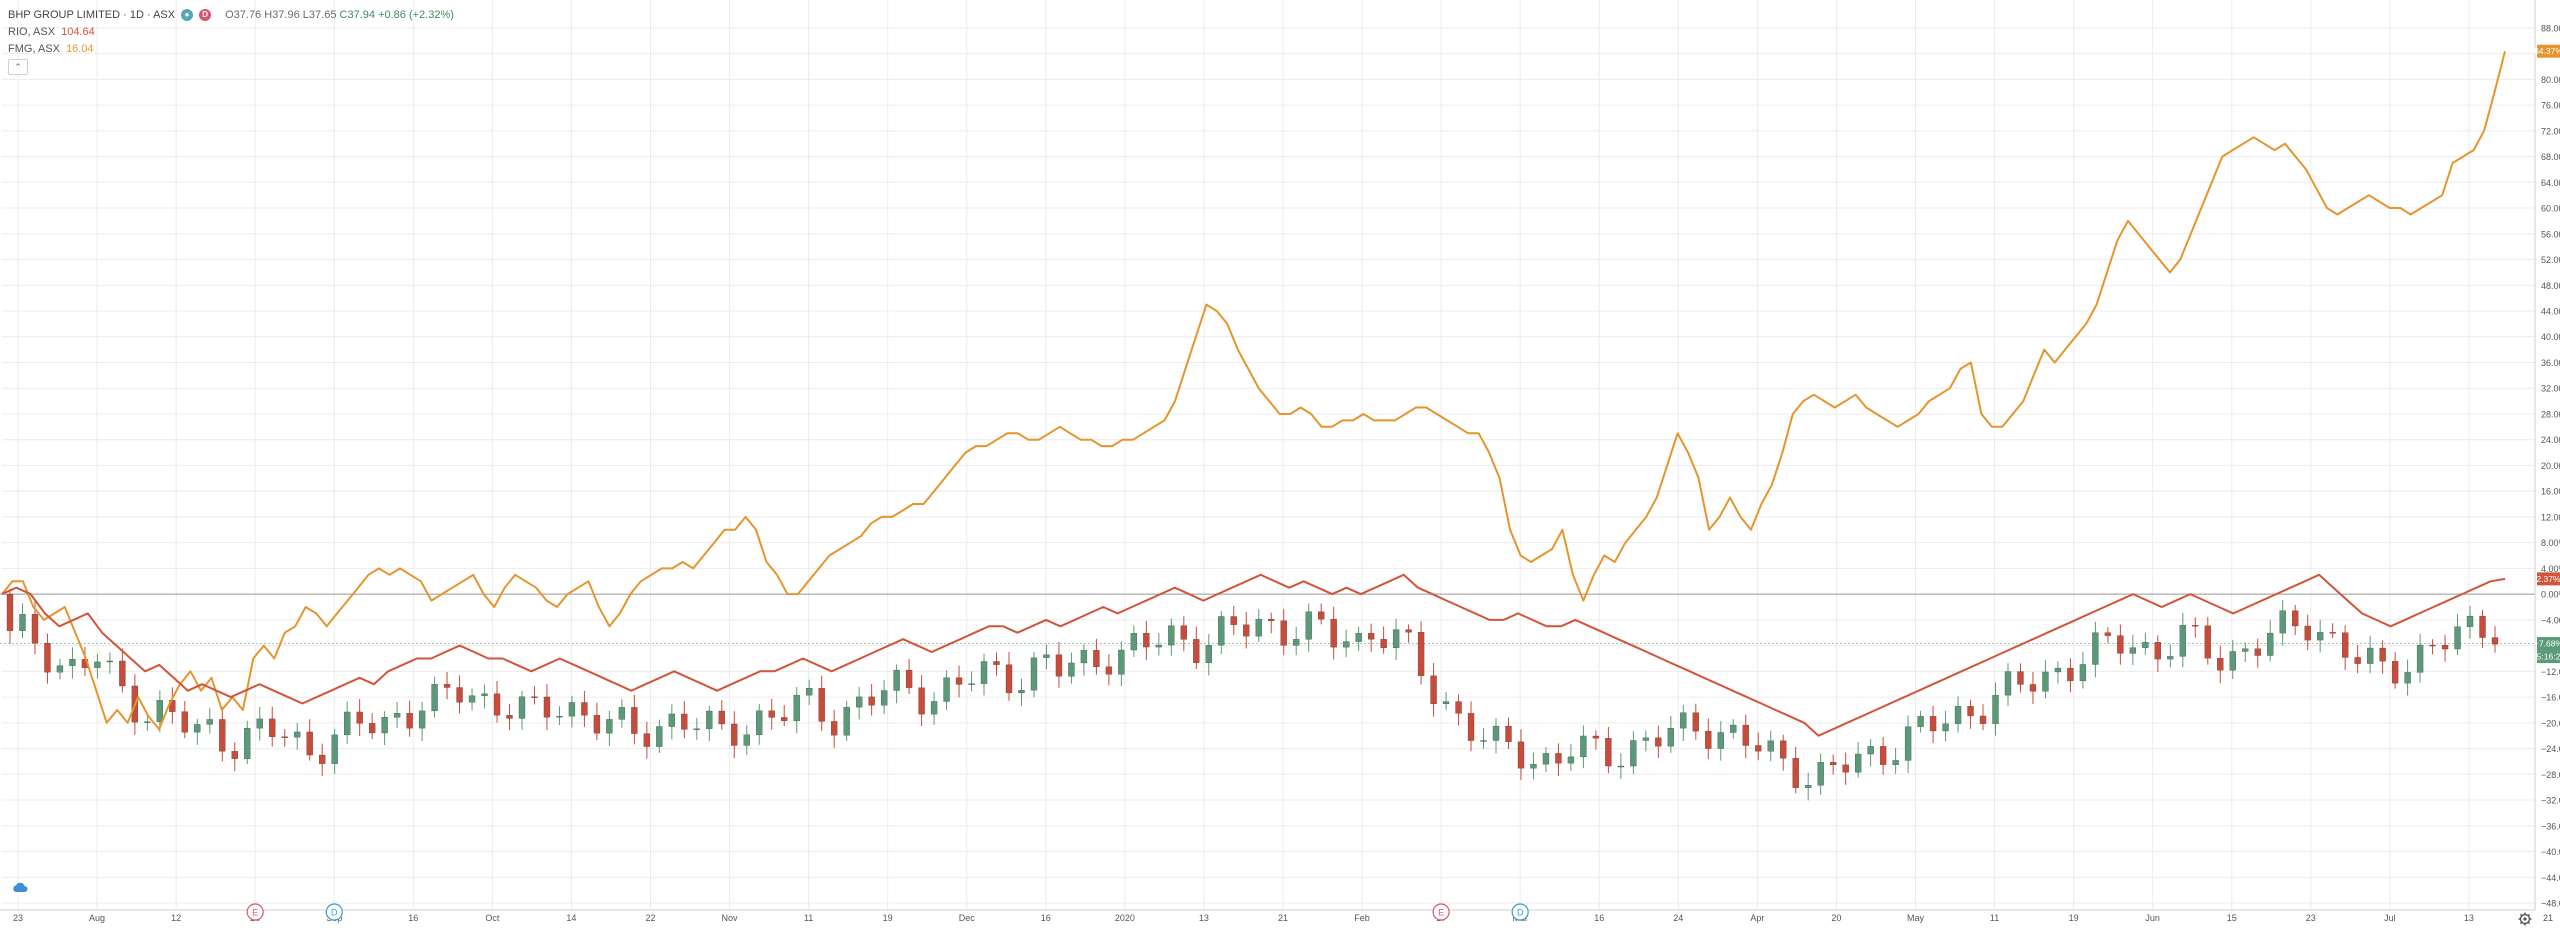 The height and width of the screenshot is (931, 2560). I want to click on marker-letter: E, so click(1441, 913).